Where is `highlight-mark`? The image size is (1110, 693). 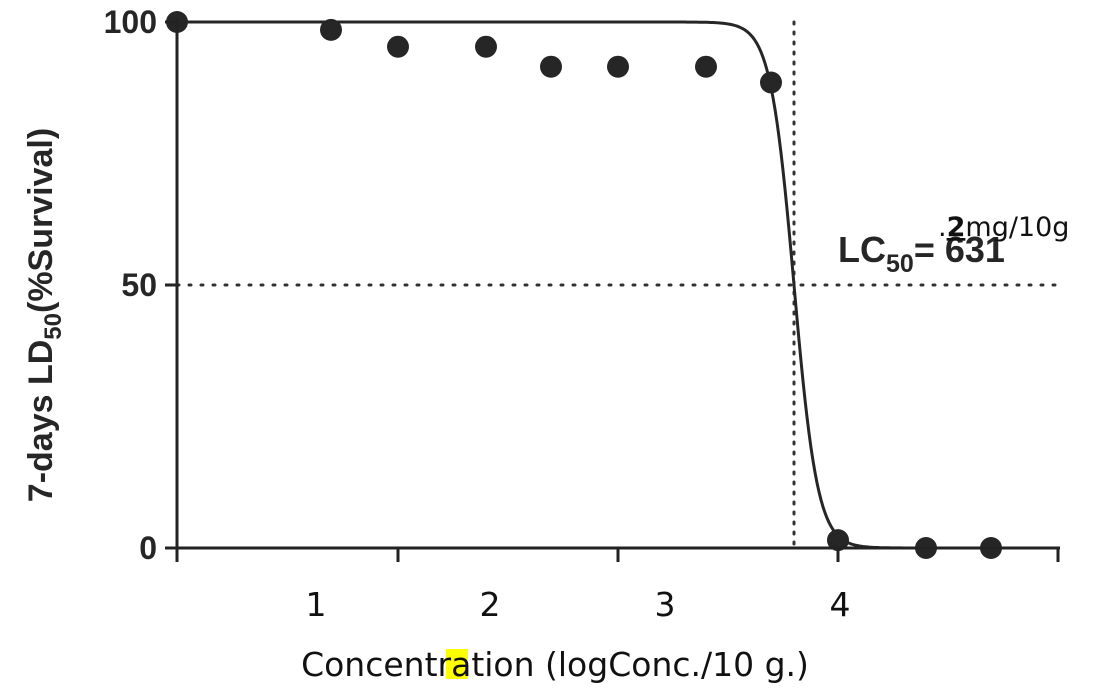 highlight-mark is located at coordinates (457, 664).